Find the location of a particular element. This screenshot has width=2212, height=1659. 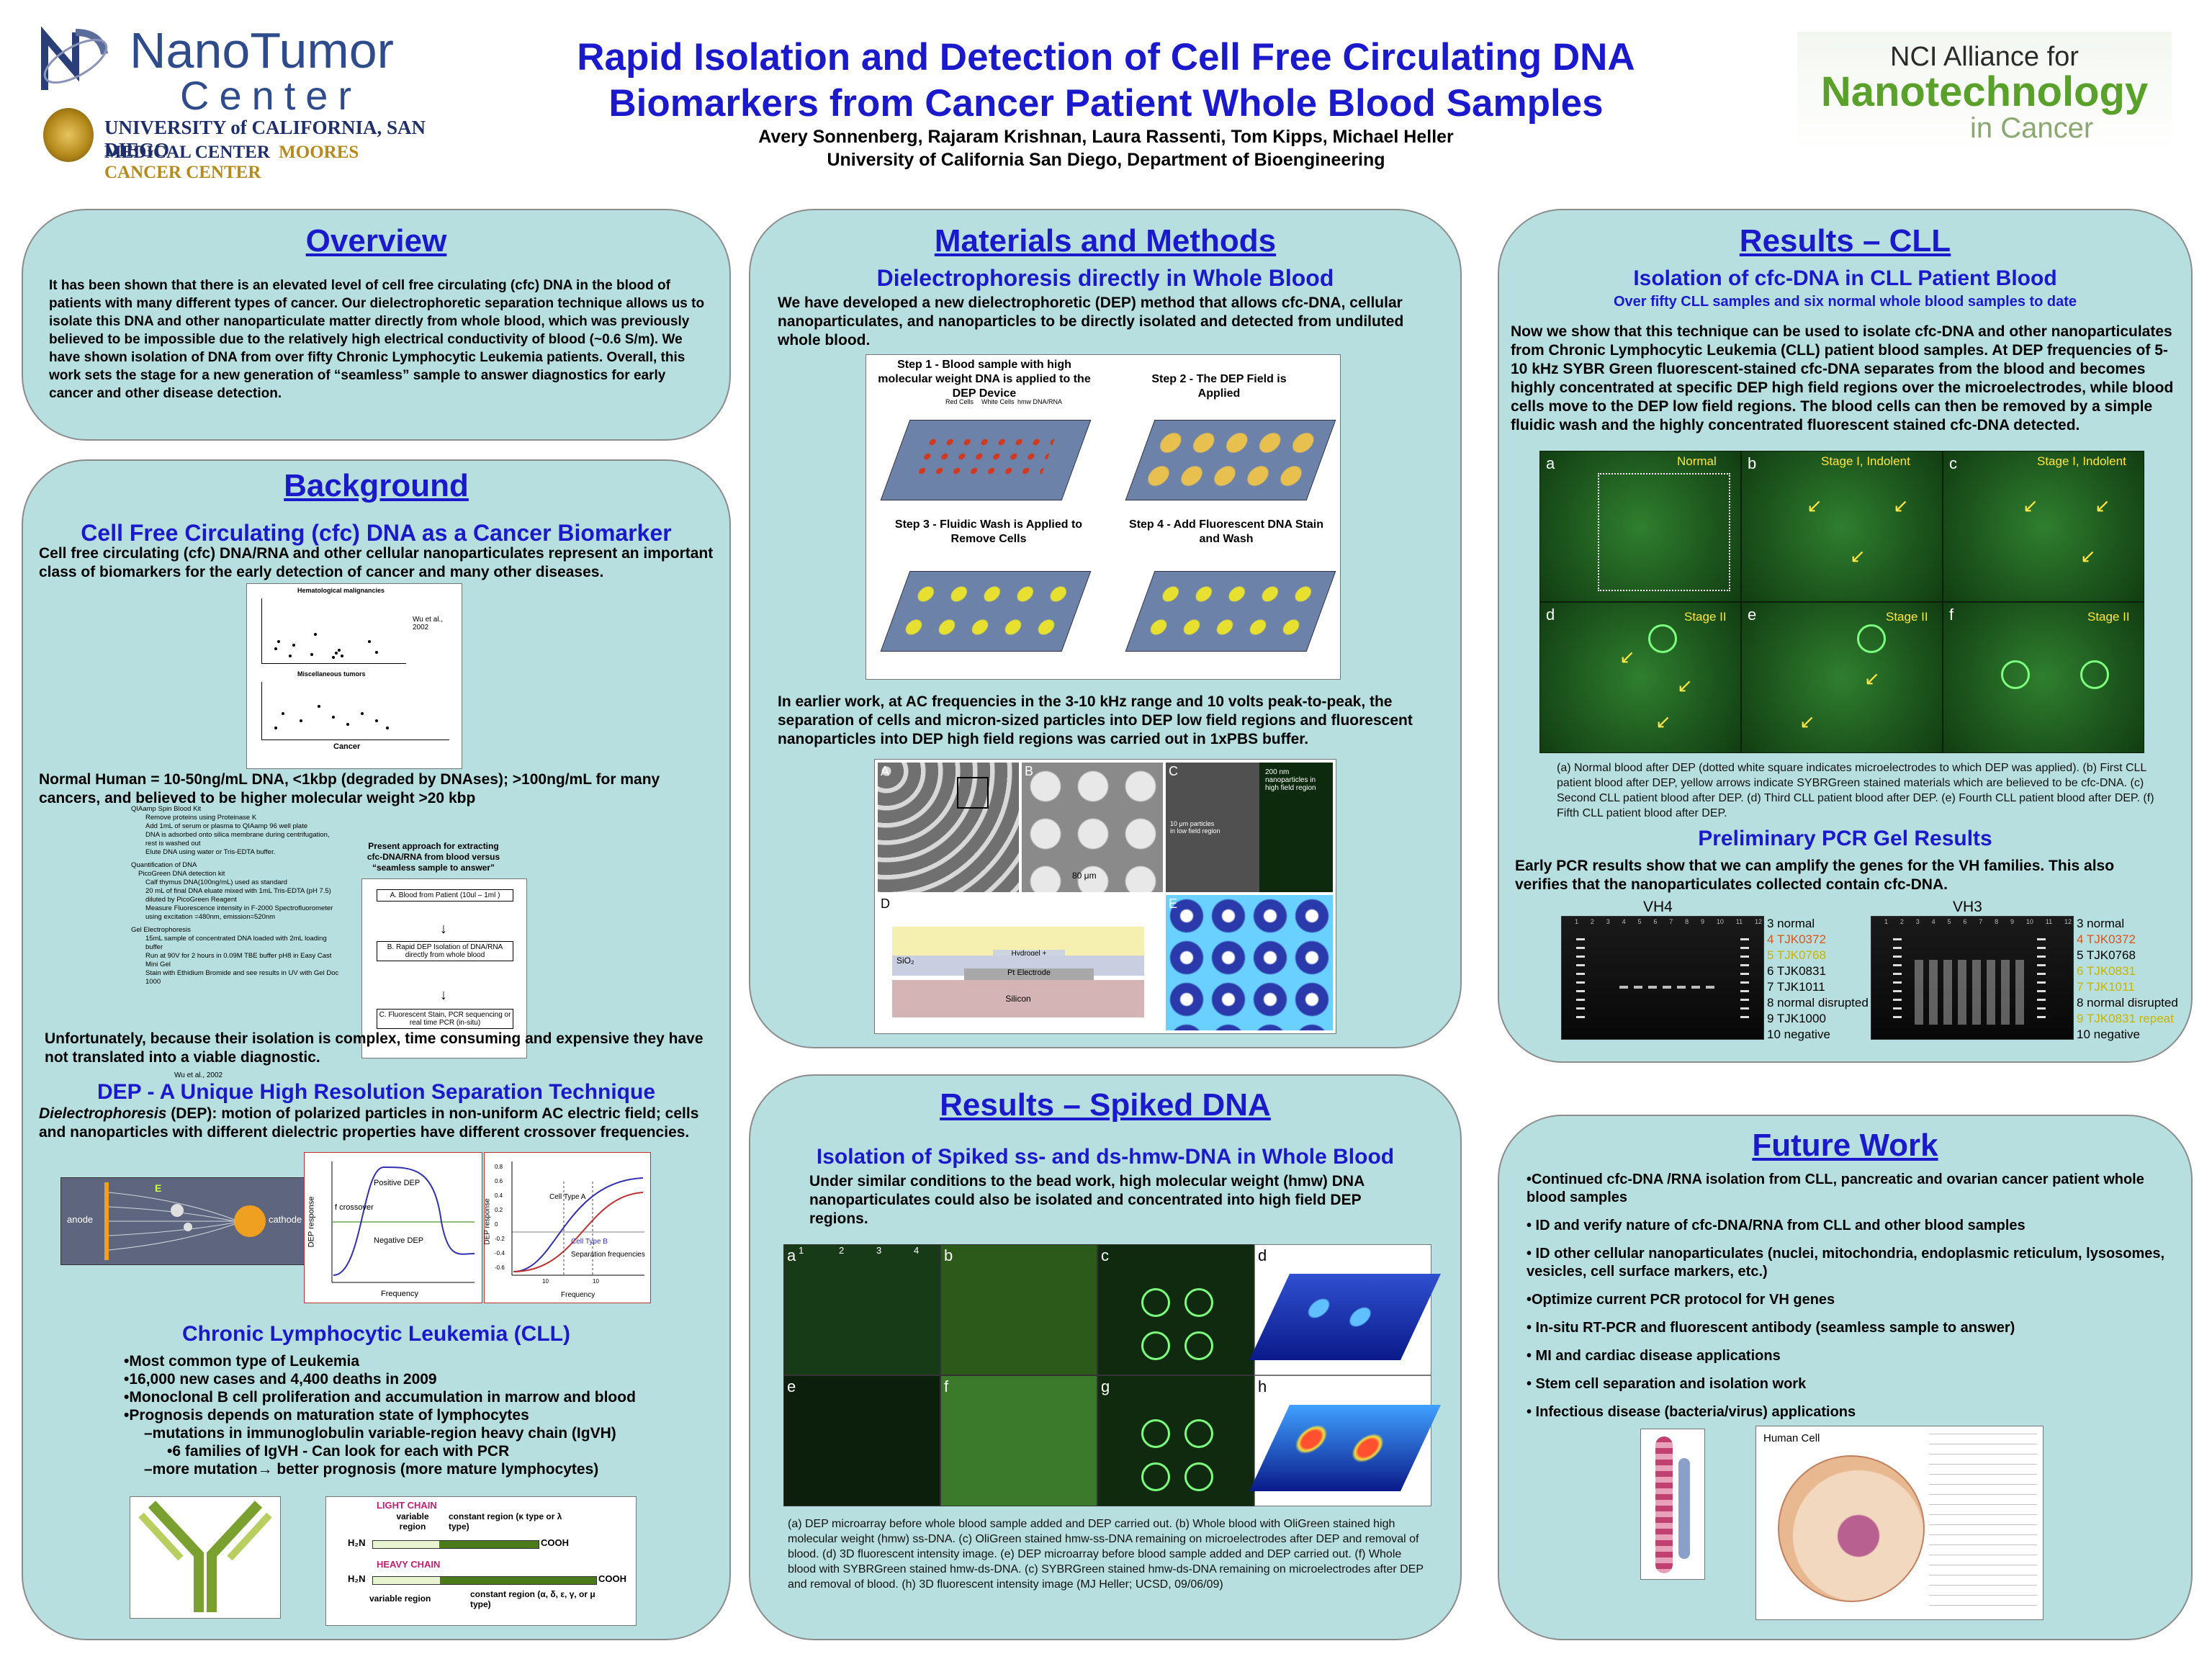

cll-item: •Most common type of Leukemia is located at coordinates (242, 1362).